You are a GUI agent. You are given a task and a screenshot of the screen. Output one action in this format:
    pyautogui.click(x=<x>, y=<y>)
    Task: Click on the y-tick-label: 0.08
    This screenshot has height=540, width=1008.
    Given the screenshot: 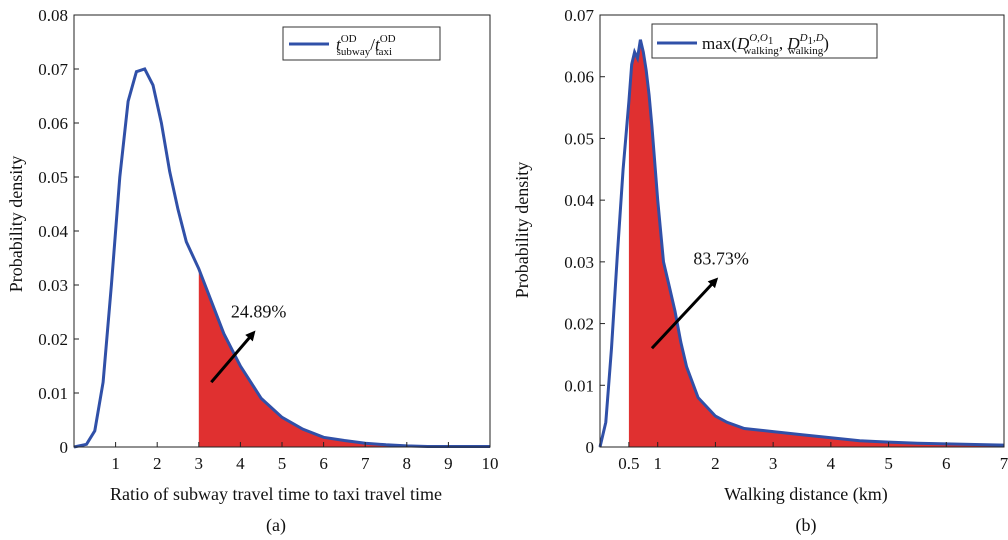 What is the action you would take?
    pyautogui.click(x=53, y=15)
    